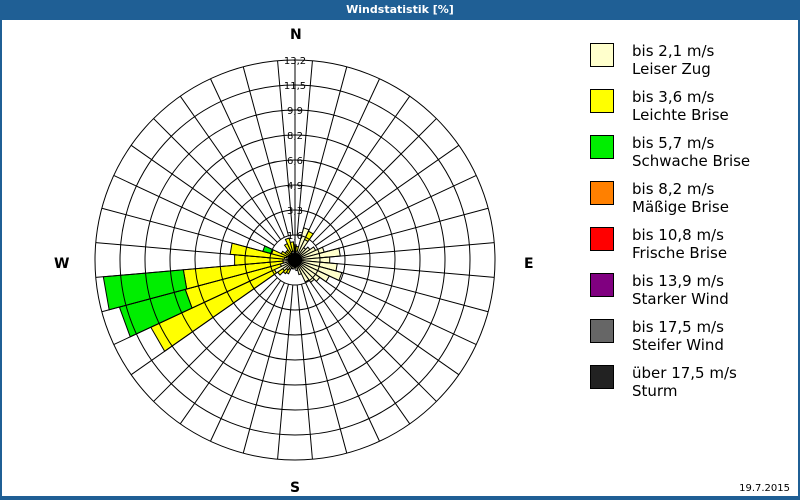 The width and height of the screenshot is (800, 500). What do you see at coordinates (678, 327) in the screenshot?
I see `legend-range: bis 17,5 m/s` at bounding box center [678, 327].